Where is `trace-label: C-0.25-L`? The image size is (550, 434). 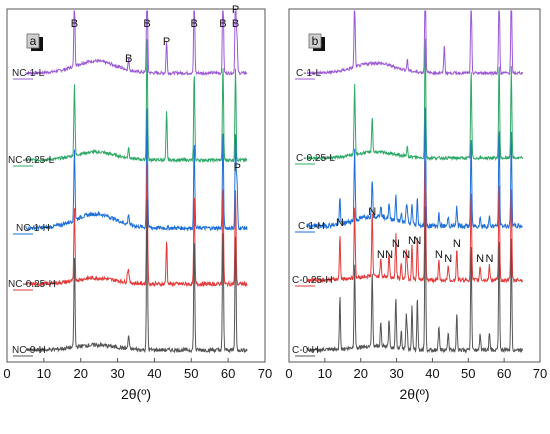 trace-label: C-0.25-L is located at coordinates (315, 158).